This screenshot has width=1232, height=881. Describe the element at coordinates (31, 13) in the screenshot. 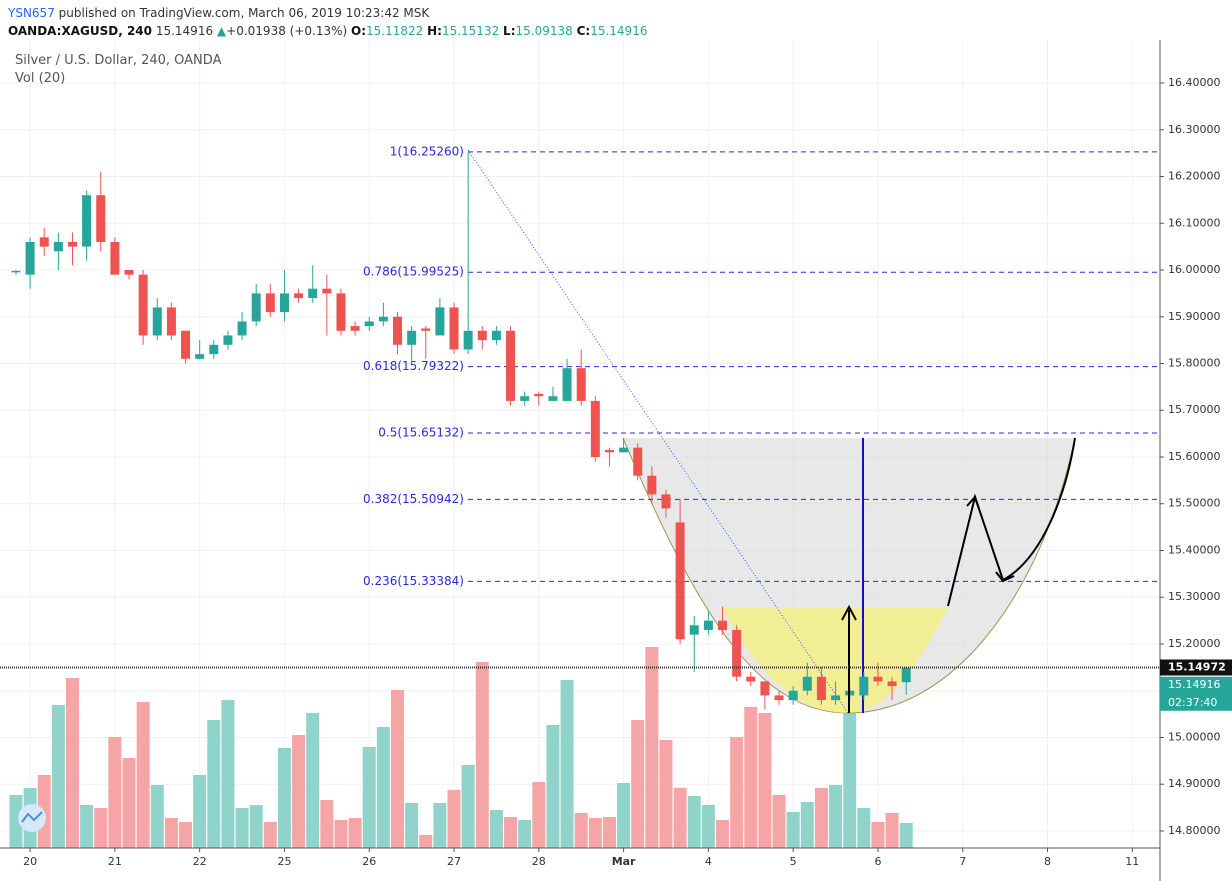

I see `author: YSN657` at that location.